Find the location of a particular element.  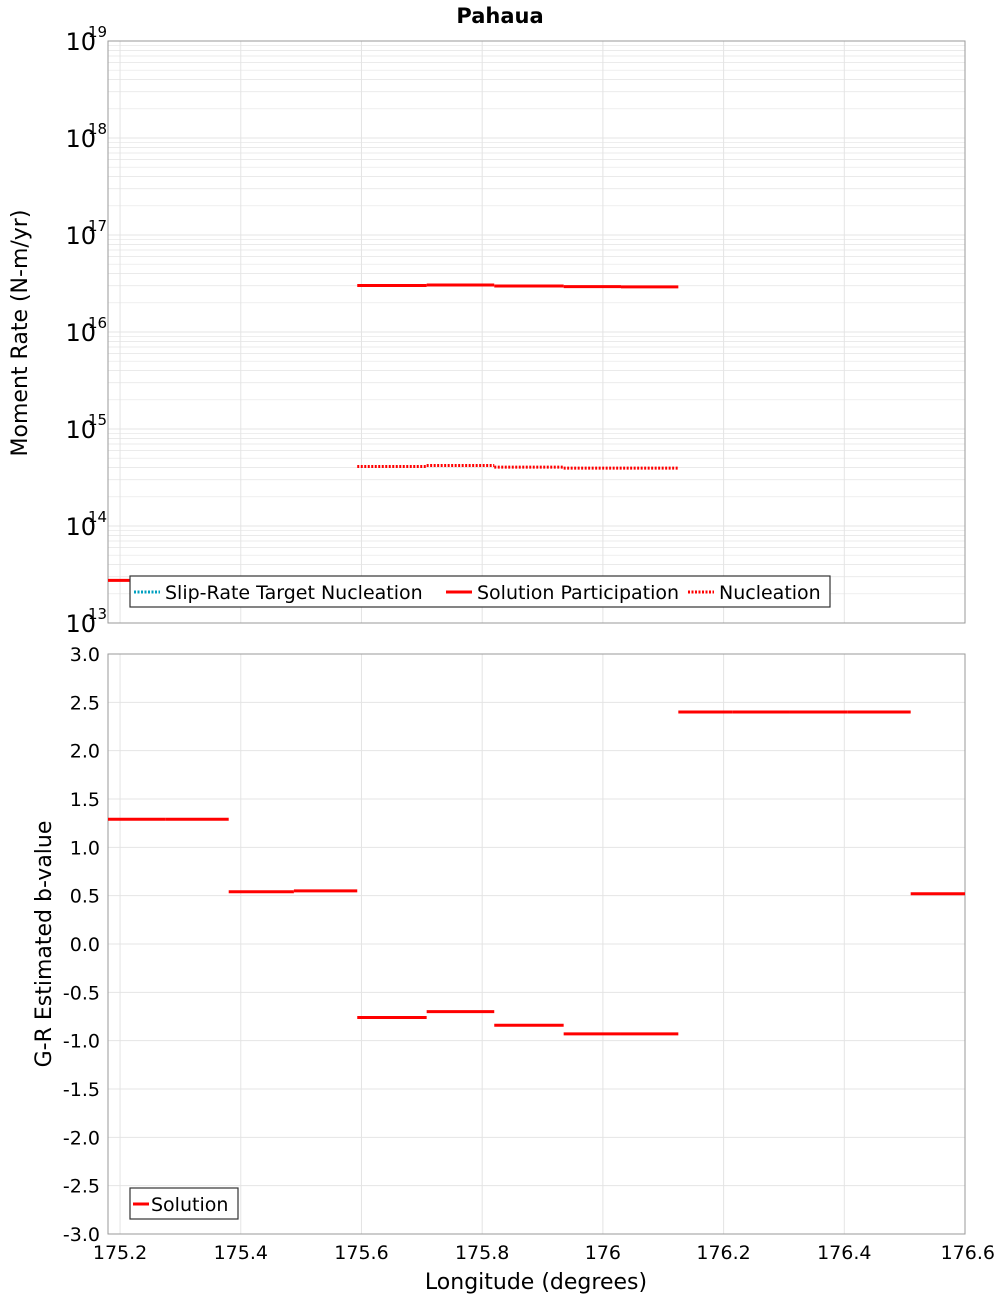

top-series-layer is located at coordinates (393, 434).